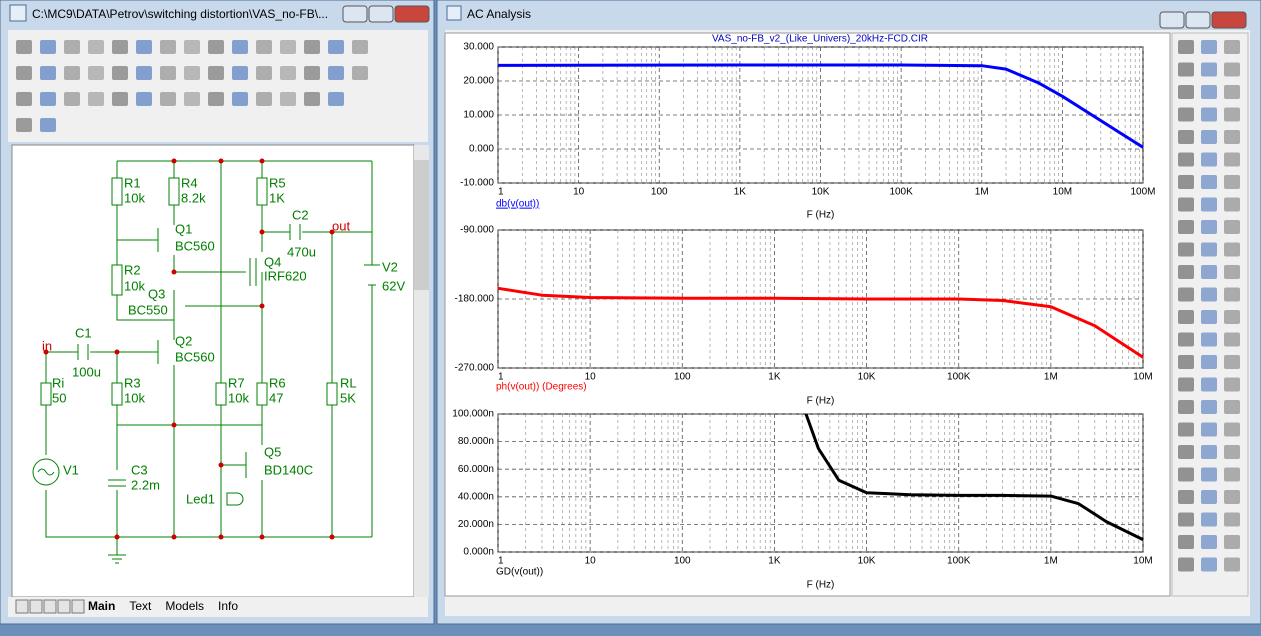 The height and width of the screenshot is (636, 1261). What do you see at coordinates (1203, 20) in the screenshot?
I see `window-buttons` at bounding box center [1203, 20].